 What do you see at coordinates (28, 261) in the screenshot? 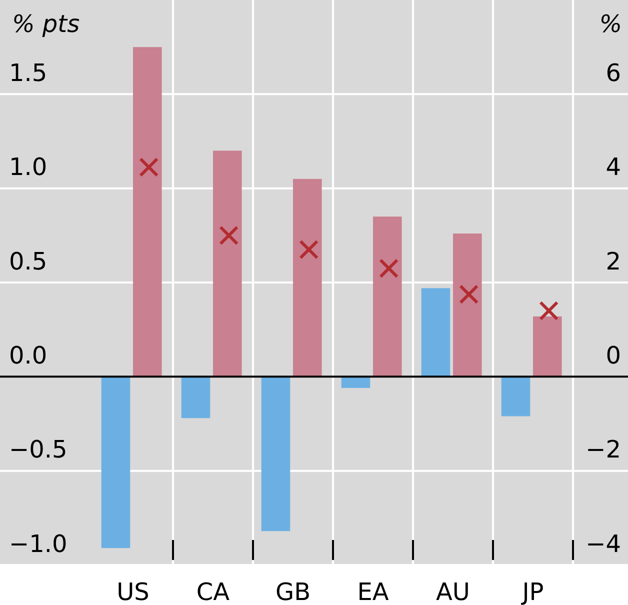
I see `y-tick-label: 0.5` at bounding box center [28, 261].